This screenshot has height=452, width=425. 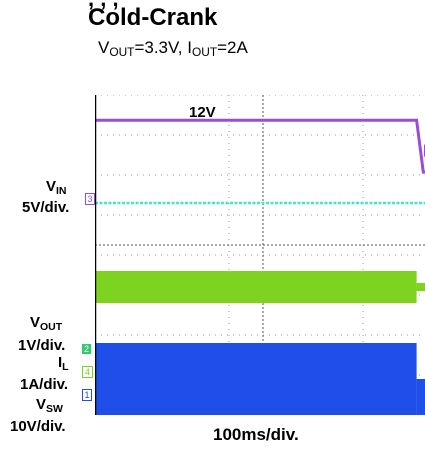 What do you see at coordinates (204, 52) in the screenshot?
I see `subtitle-iout-sub: OUT` at bounding box center [204, 52].